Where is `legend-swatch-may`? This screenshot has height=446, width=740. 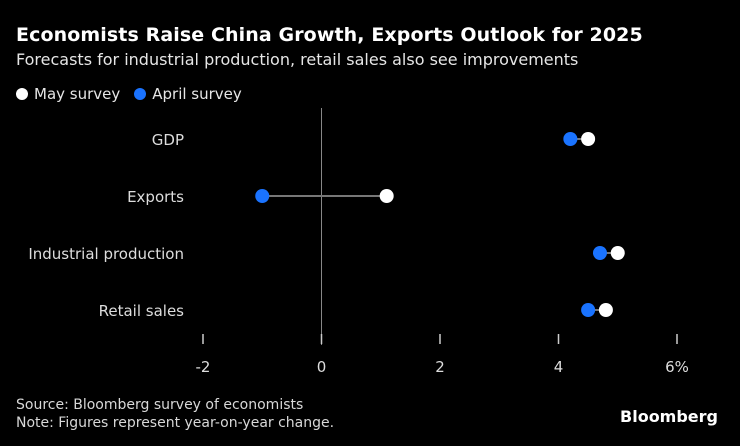 legend-swatch-may is located at coordinates (22, 94).